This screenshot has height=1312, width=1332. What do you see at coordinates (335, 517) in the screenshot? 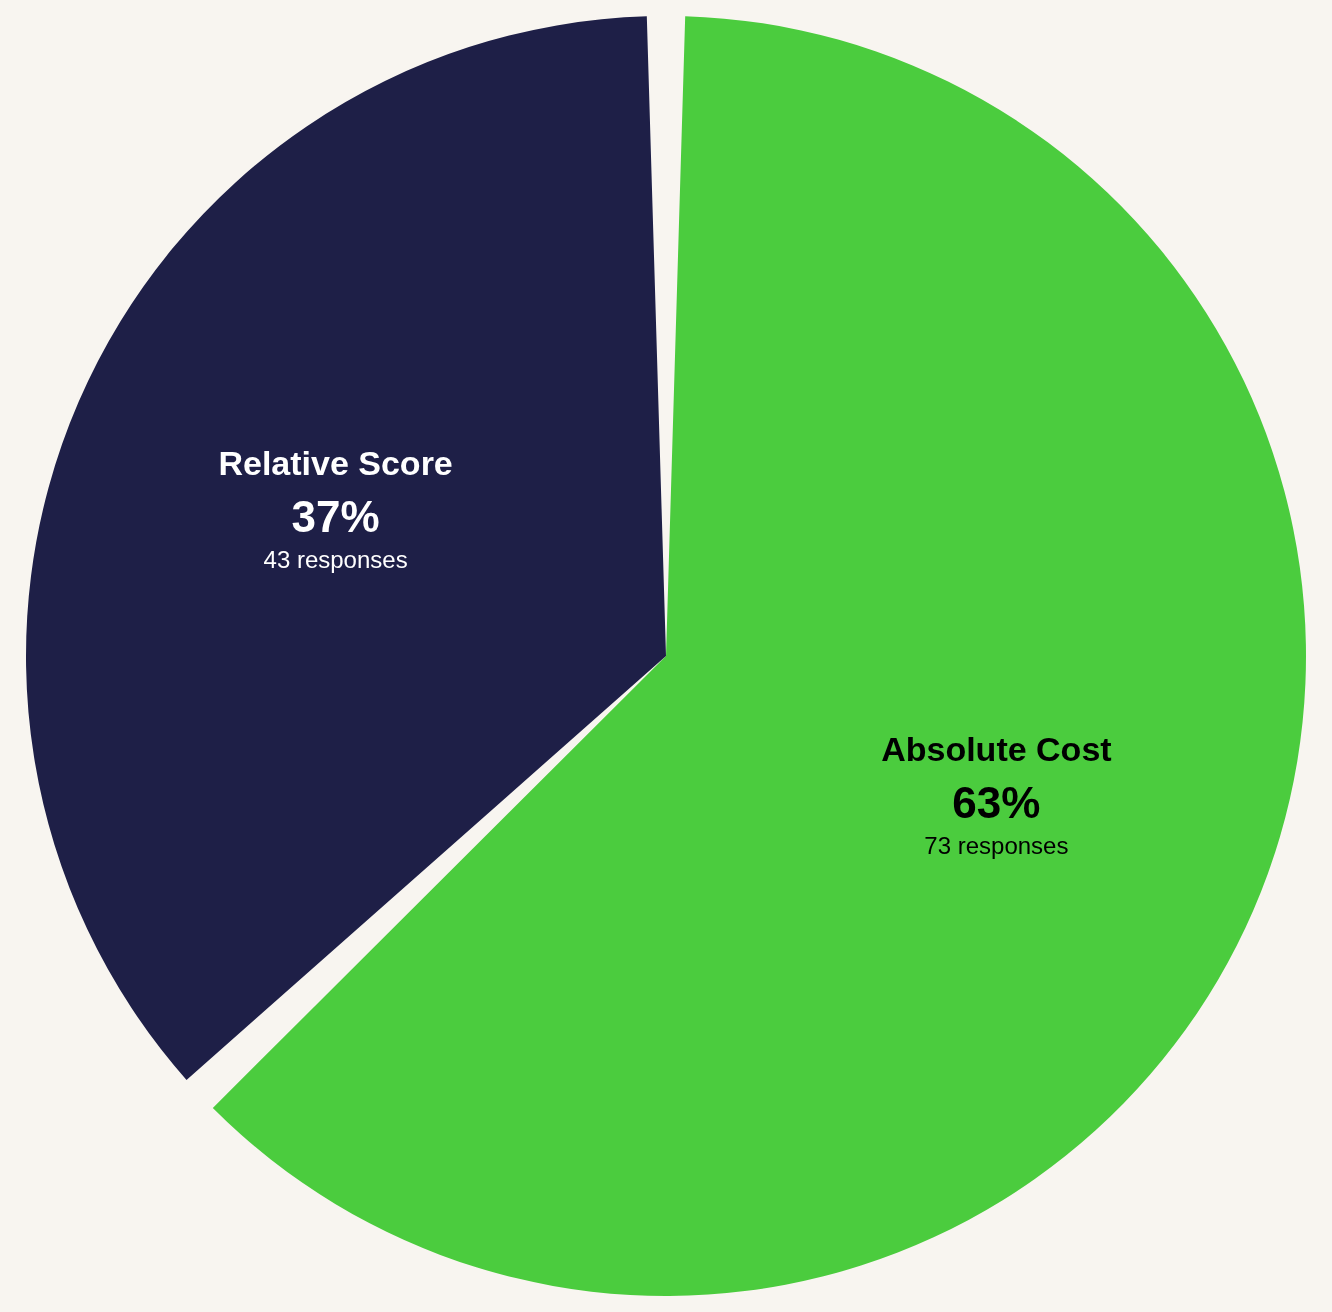
I see `data-label: 37%` at bounding box center [335, 517].